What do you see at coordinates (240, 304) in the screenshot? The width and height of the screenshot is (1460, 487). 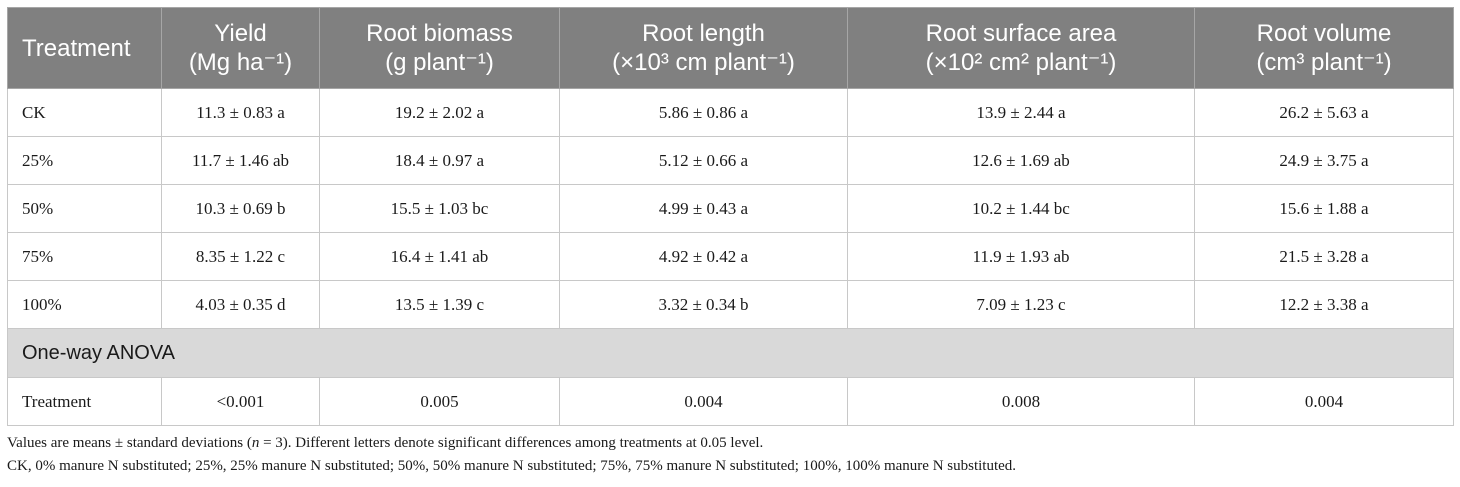 I see `cell-yield: 4.03 ± 0.35 d` at bounding box center [240, 304].